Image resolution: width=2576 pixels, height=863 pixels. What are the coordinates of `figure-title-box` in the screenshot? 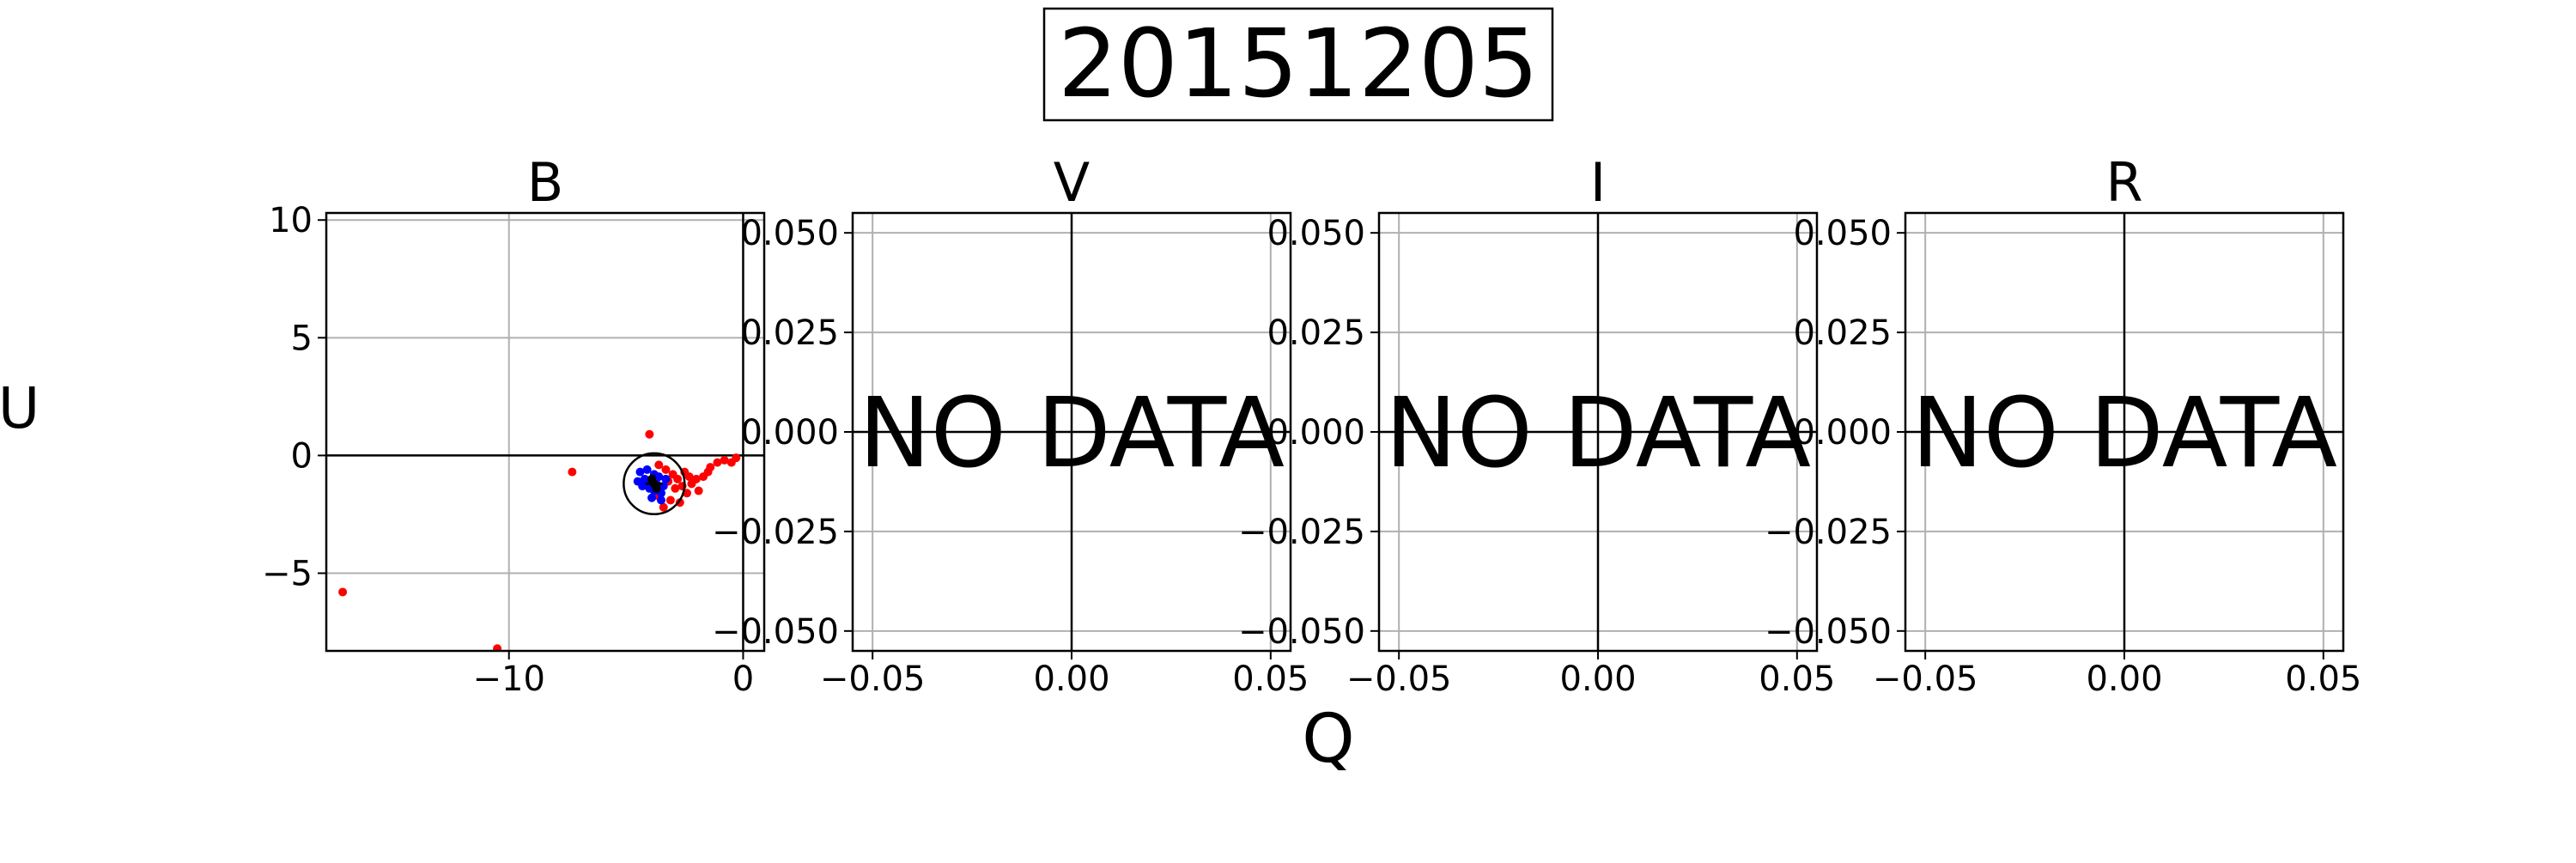 It's located at (1298, 64).